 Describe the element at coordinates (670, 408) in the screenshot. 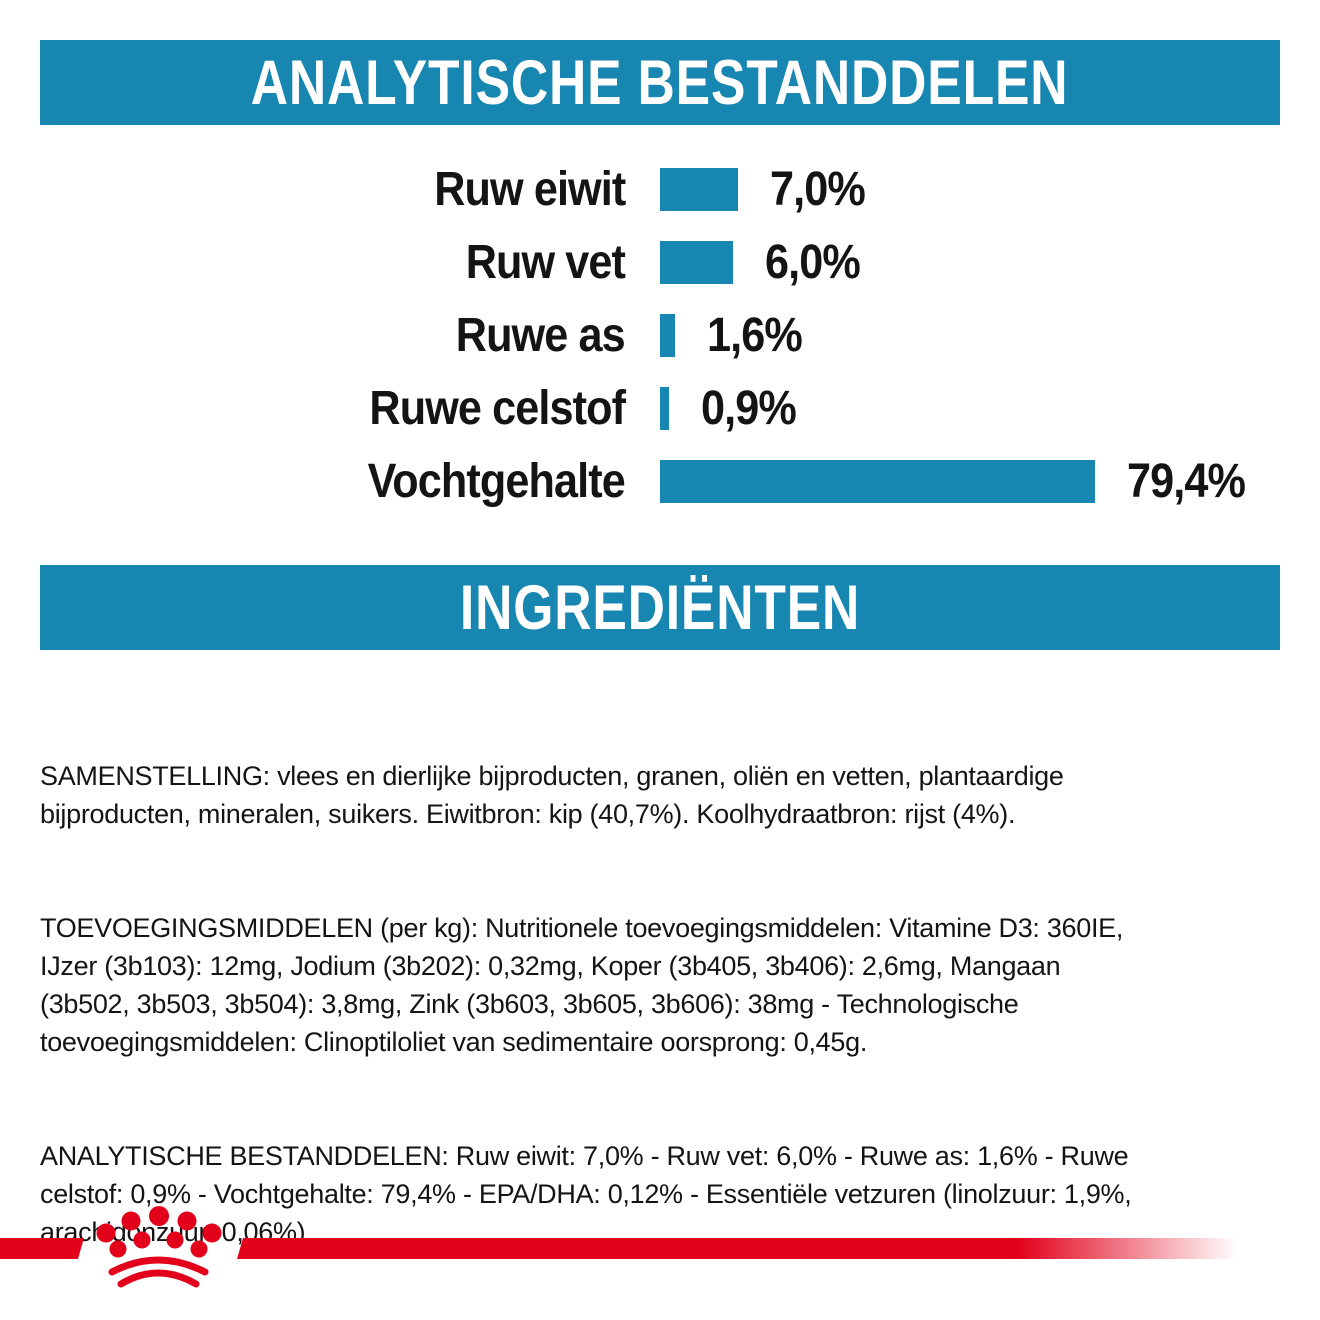

I see `chart-row: Ruwe celstof 0,9%` at that location.